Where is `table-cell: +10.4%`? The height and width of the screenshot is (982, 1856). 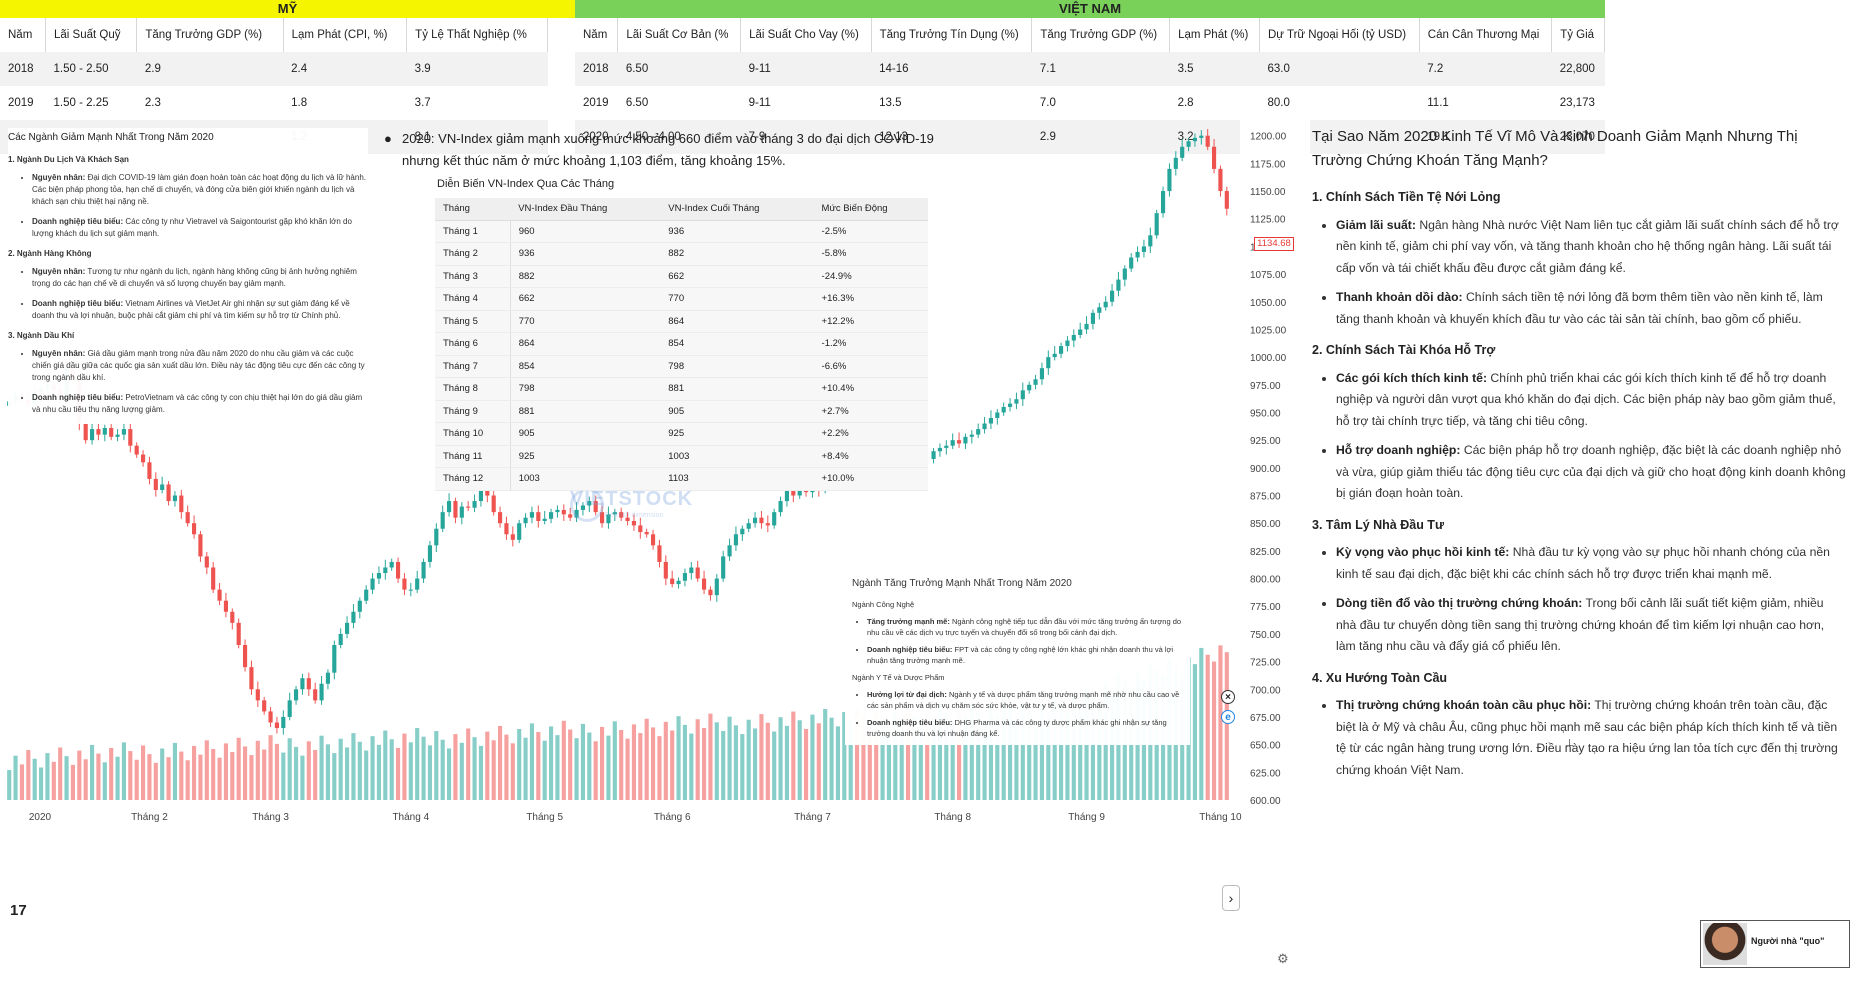 table-cell: +10.4% is located at coordinates (870, 389).